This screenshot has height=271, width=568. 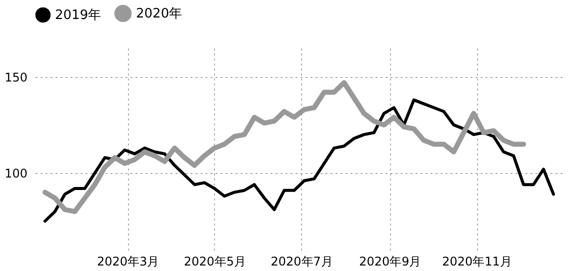 What do you see at coordinates (159, 14) in the screenshot?
I see `legend-label: 2020年` at bounding box center [159, 14].